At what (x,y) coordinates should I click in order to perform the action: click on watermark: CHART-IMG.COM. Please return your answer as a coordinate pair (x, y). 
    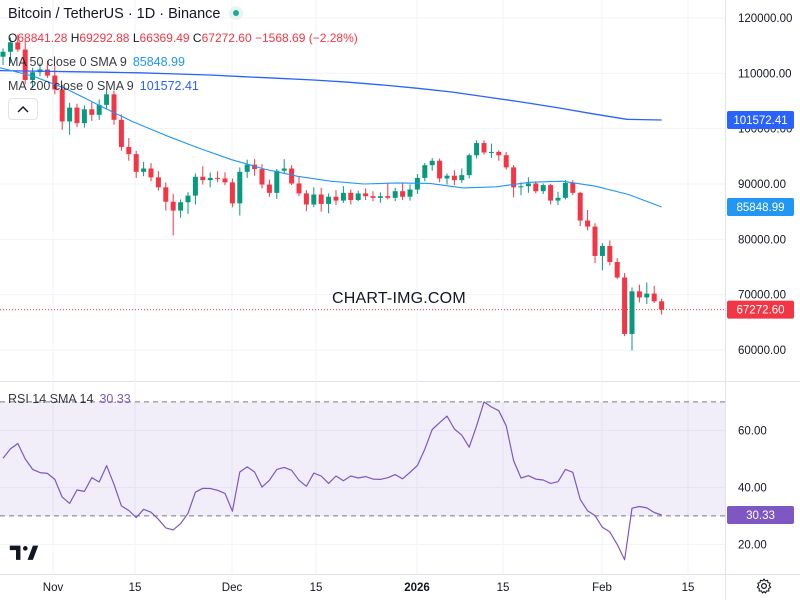
    Looking at the image, I should click on (399, 298).